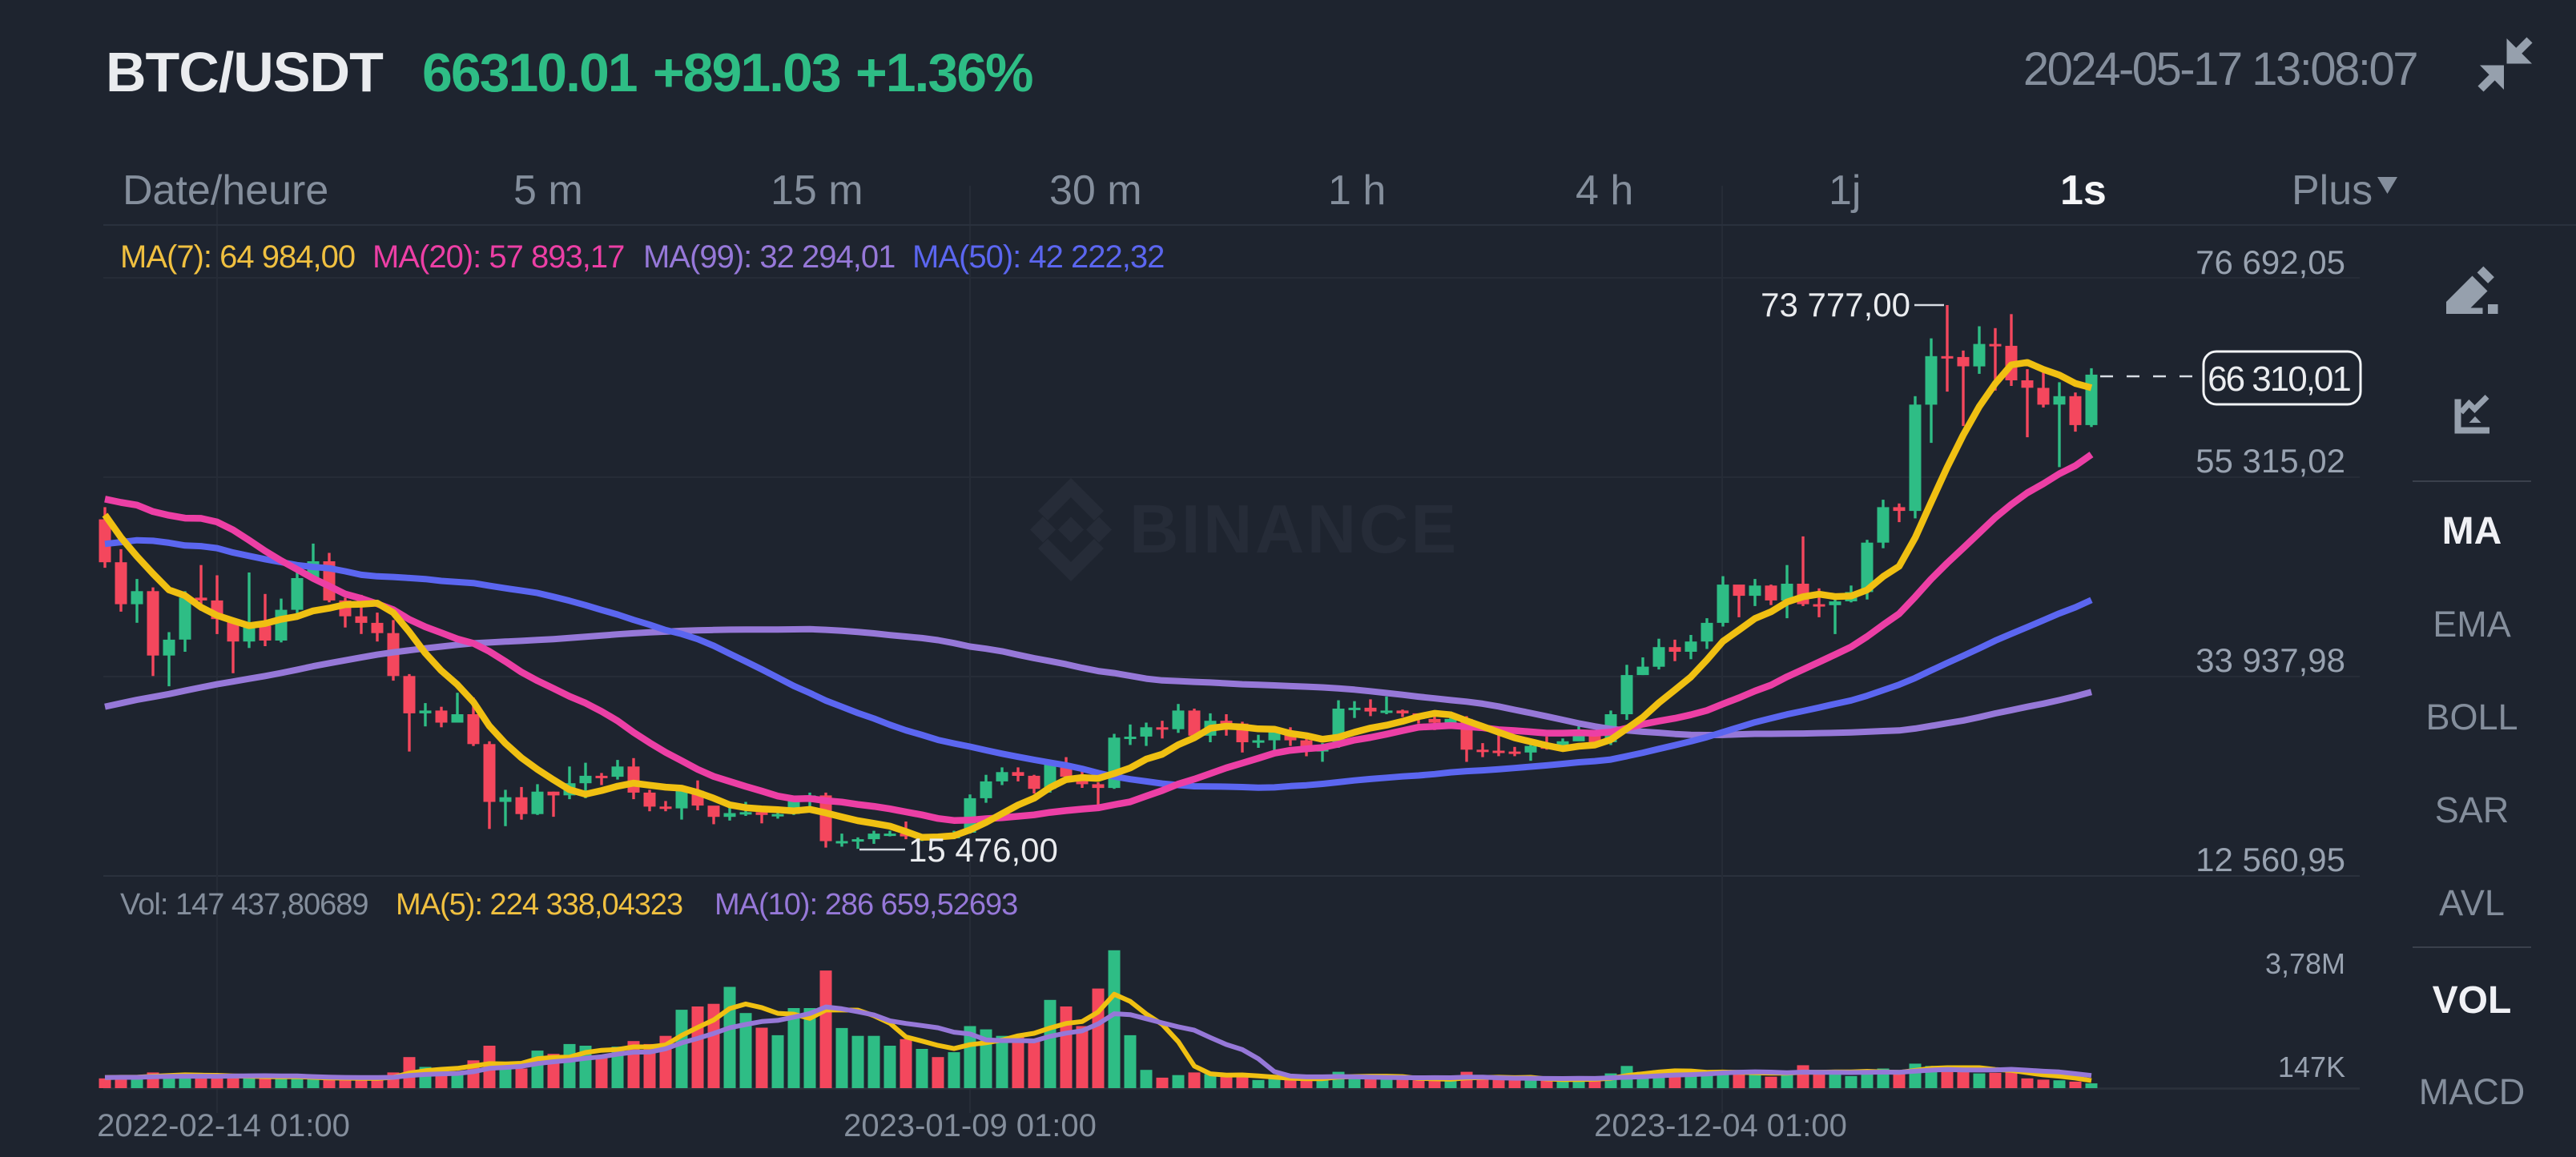 This screenshot has height=1157, width=2576. I want to click on svg-text: Date/heure, so click(225, 190).